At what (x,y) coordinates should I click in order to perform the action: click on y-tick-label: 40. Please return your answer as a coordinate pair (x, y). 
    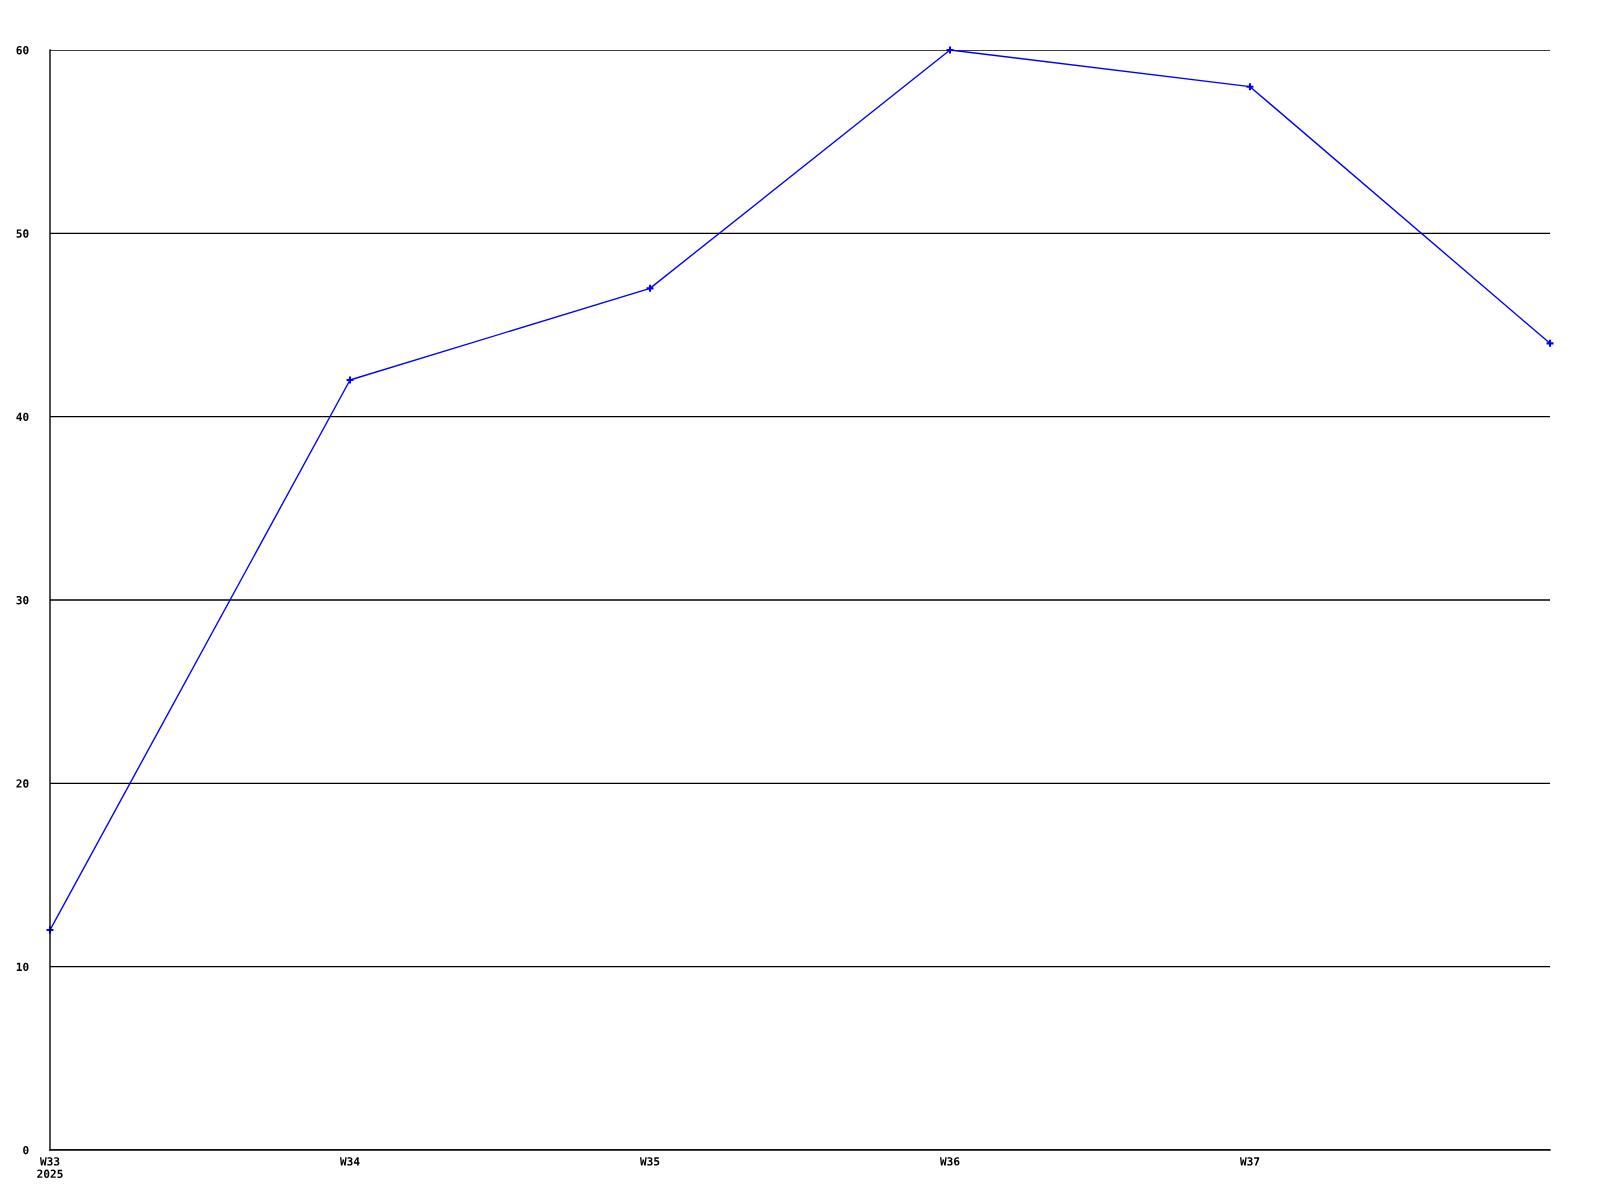
    Looking at the image, I should click on (22, 417).